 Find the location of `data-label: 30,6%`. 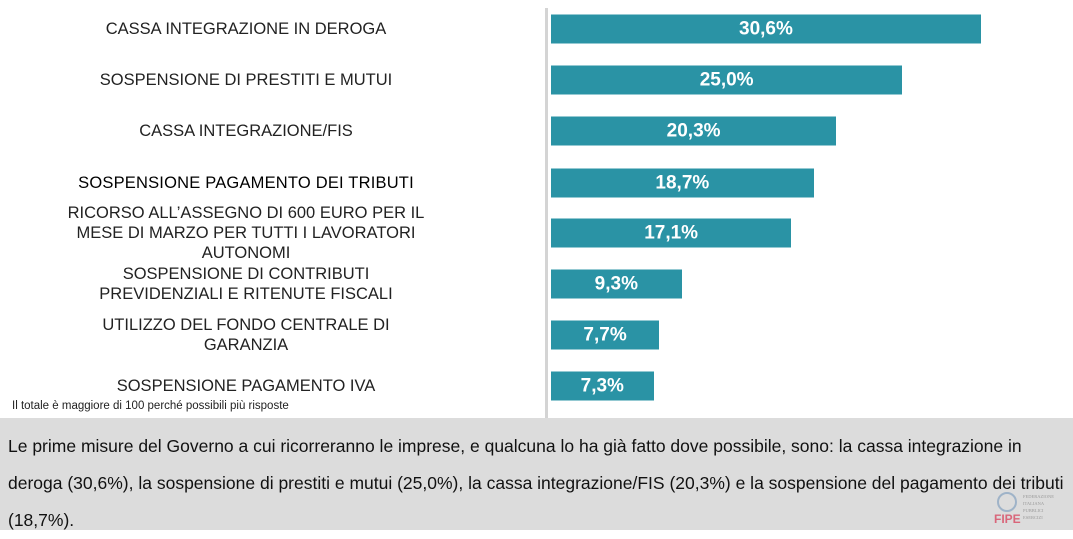

data-label: 30,6% is located at coordinates (766, 28).